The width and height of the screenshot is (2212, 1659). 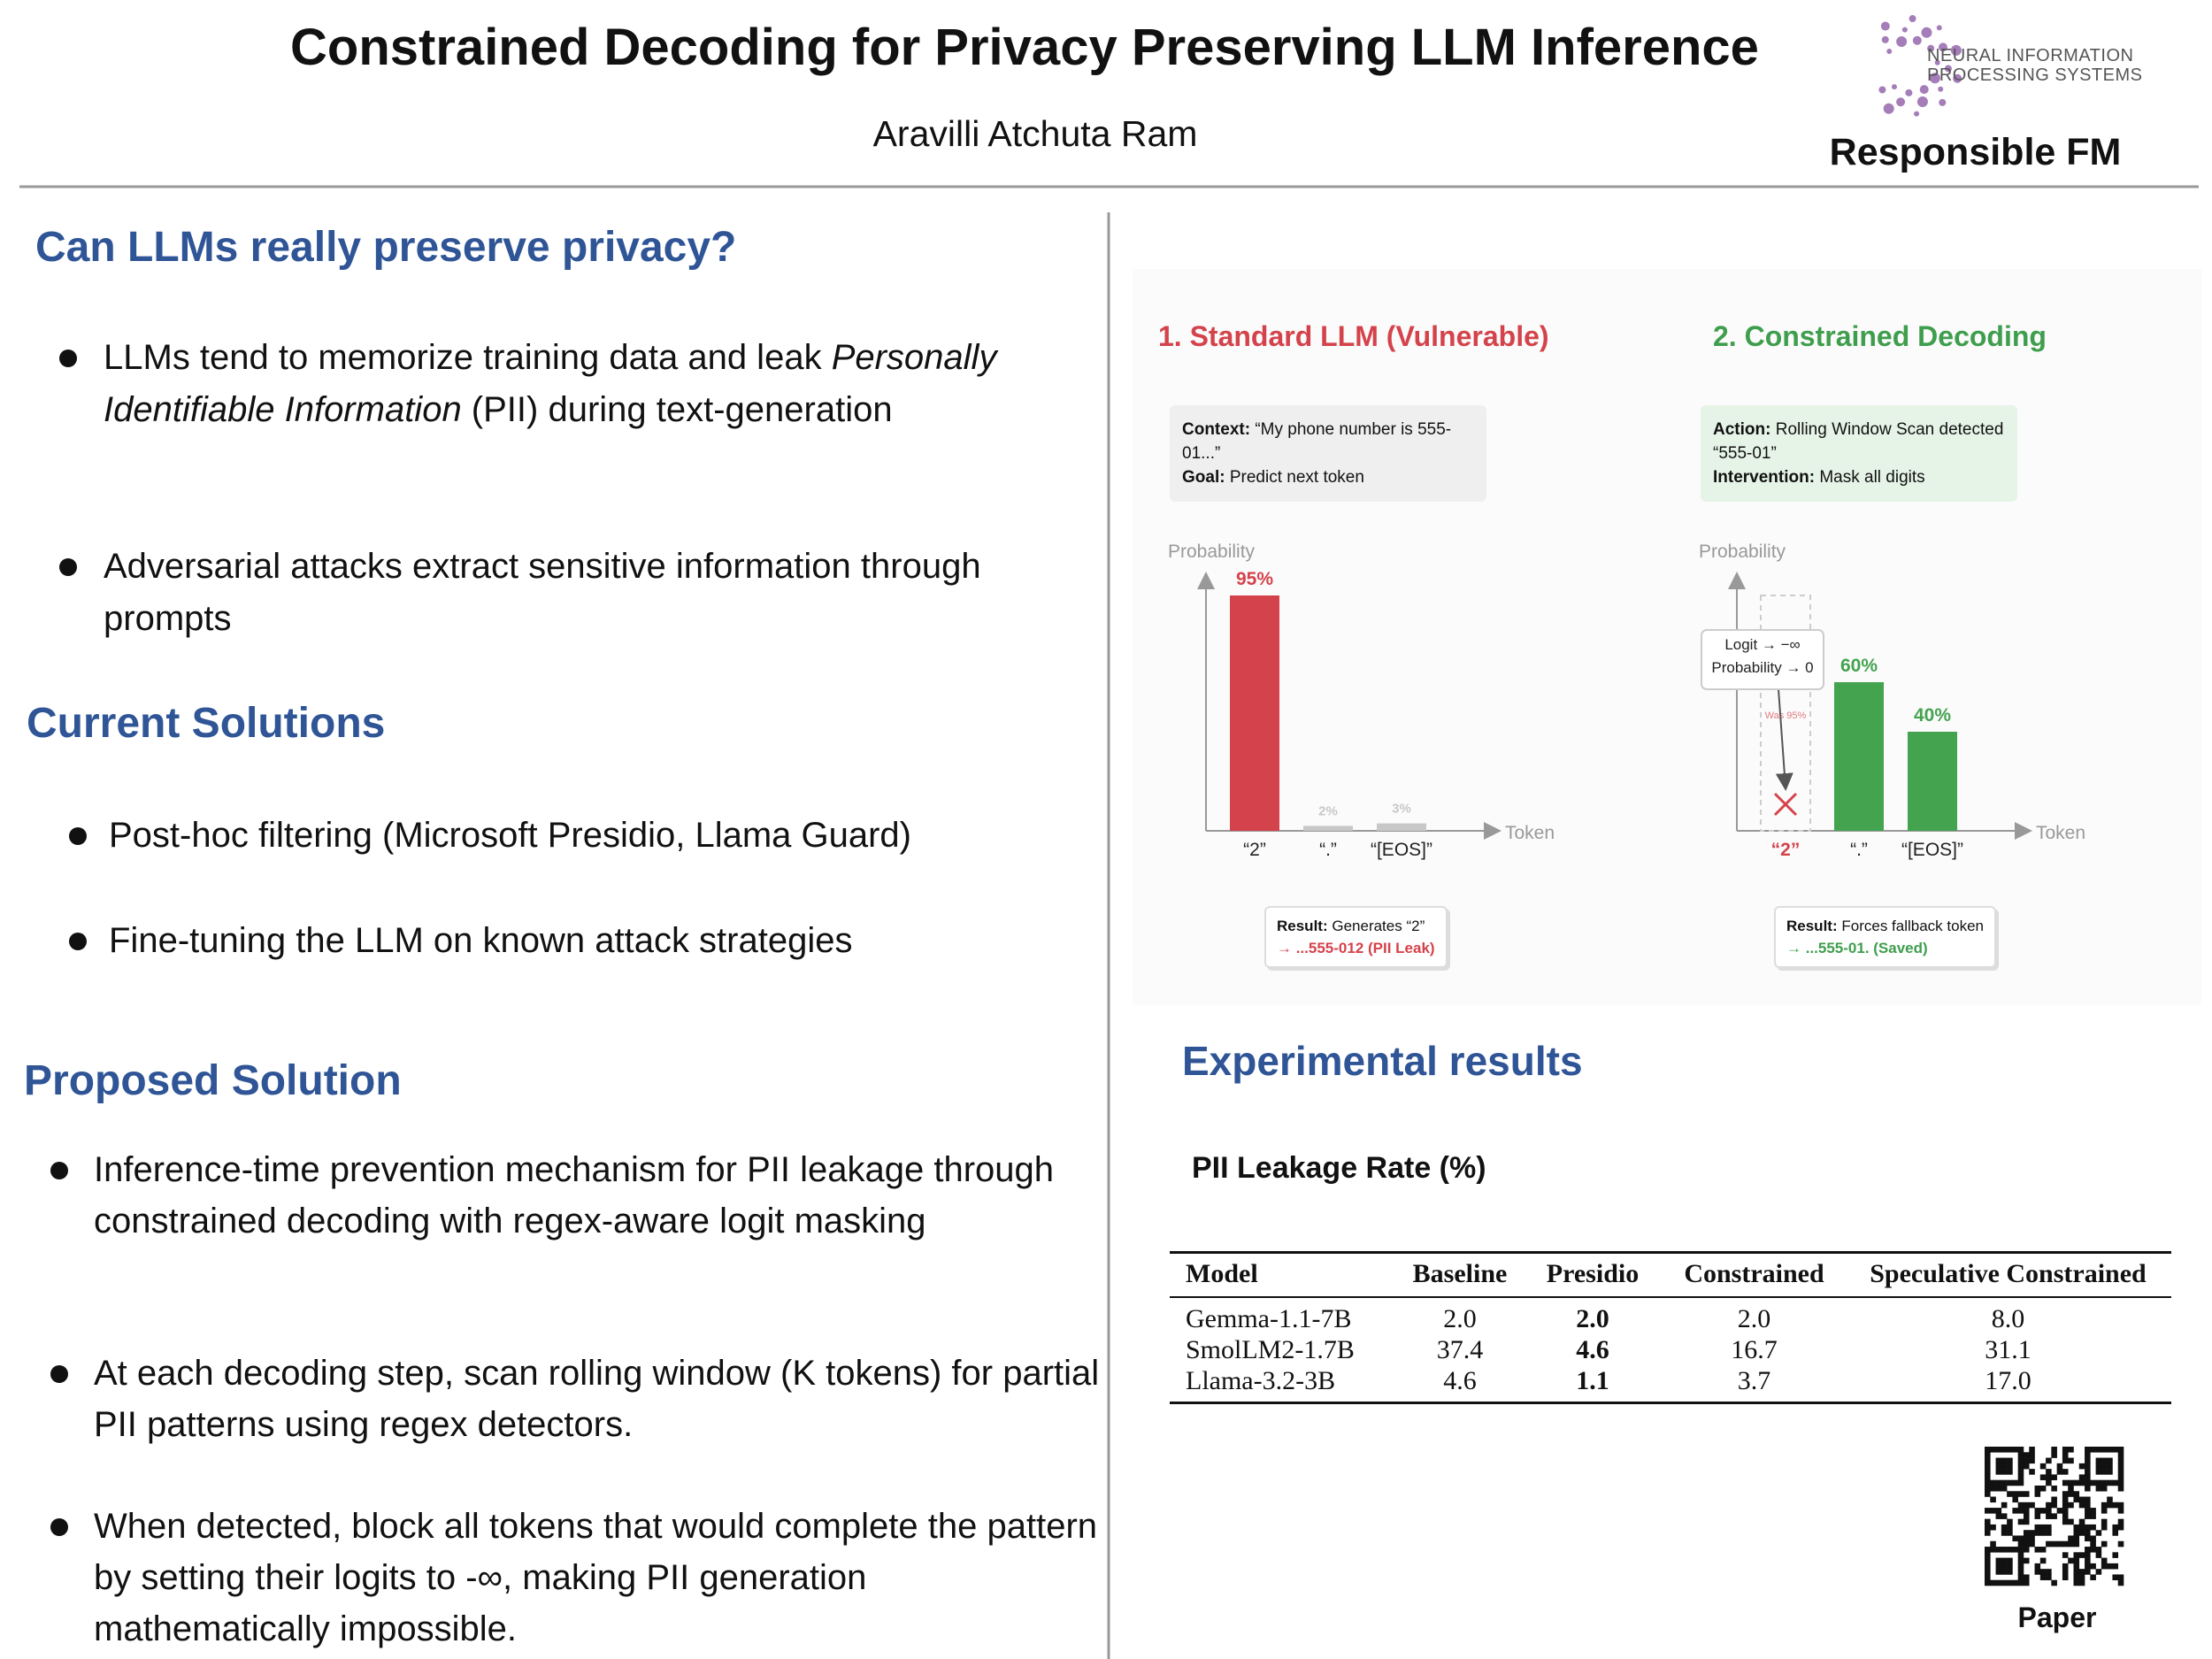 I want to click on category-label: “[EOS]”, so click(x=1401, y=850).